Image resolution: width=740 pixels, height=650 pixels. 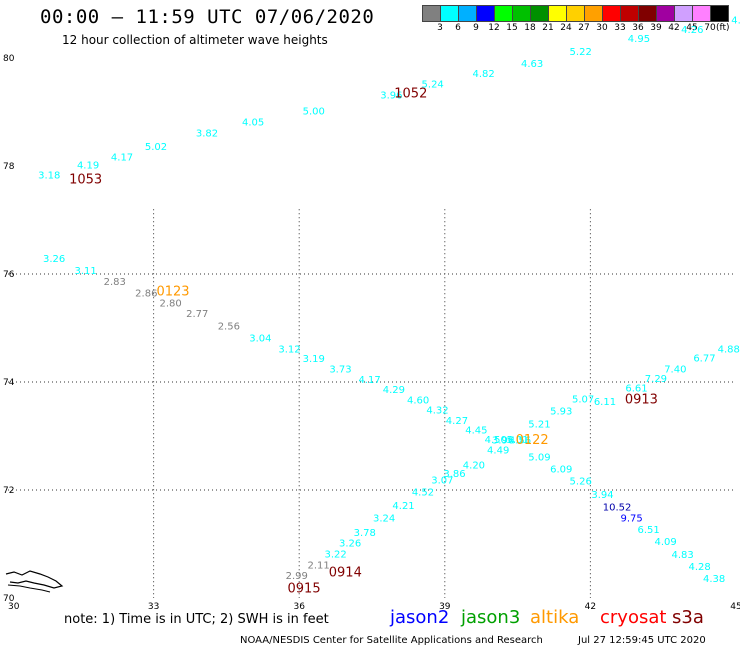 I want to click on wave-height-value: 4.29, so click(x=394, y=390).